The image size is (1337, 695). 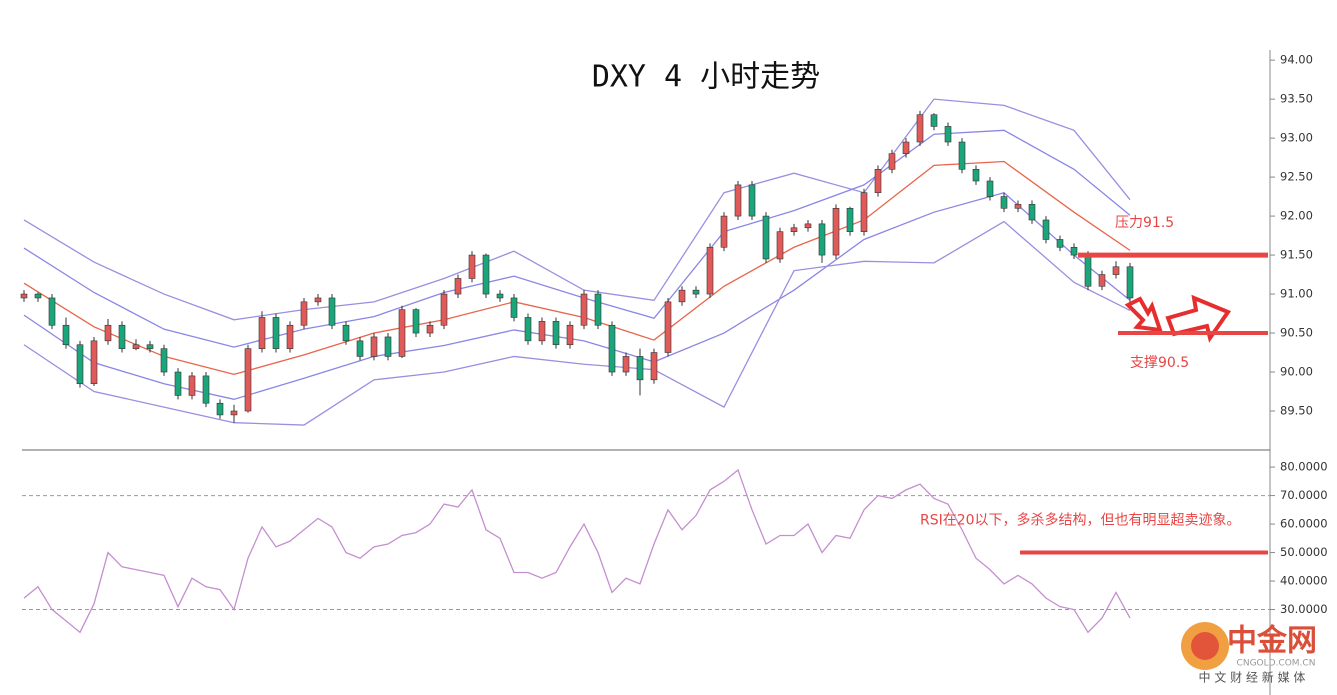 I want to click on chart-title: DXY 4 小时走势, so click(x=706, y=77).